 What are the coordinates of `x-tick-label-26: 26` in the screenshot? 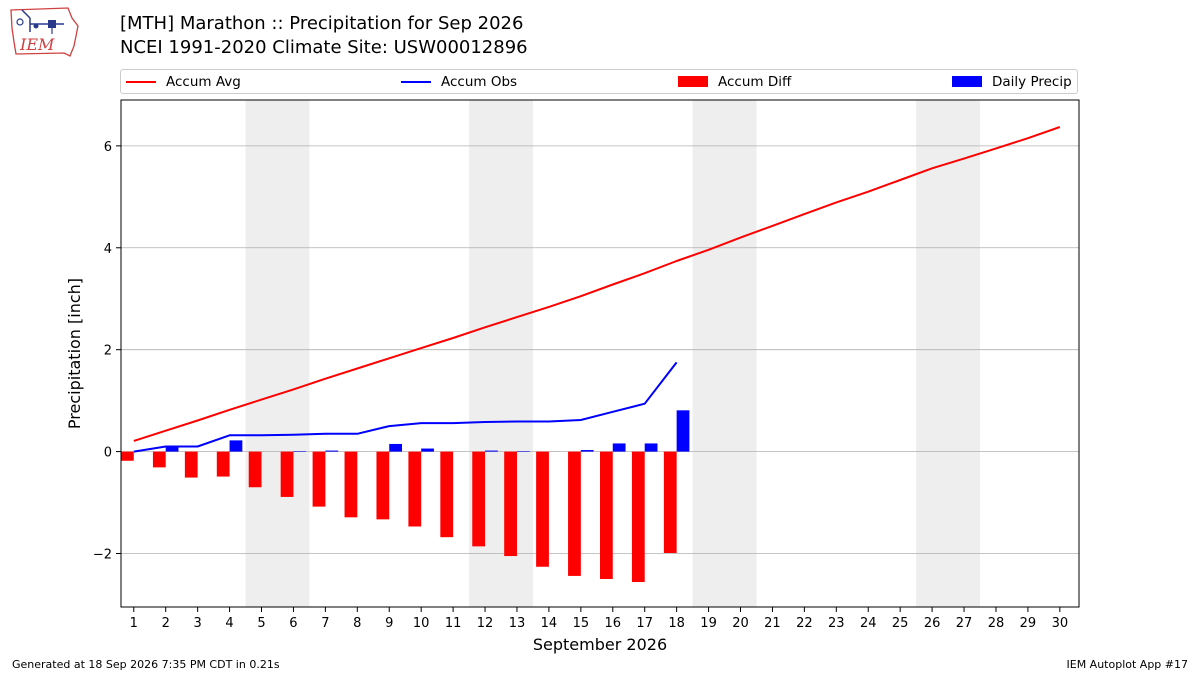 It's located at (932, 623).